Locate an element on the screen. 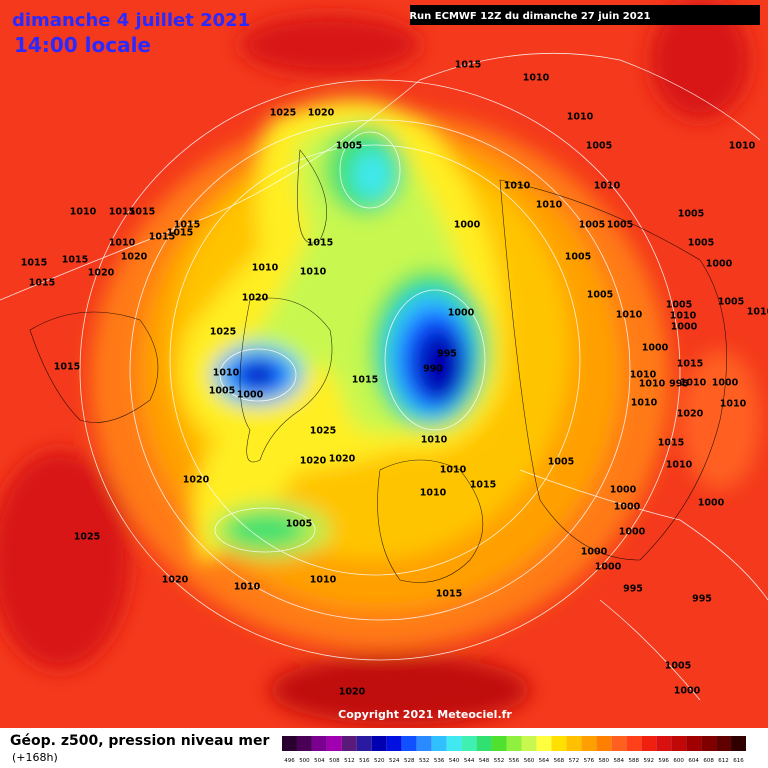 This screenshot has height=768, width=768. copyright: Copyright 2021 Meteociel.fr is located at coordinates (425, 714).